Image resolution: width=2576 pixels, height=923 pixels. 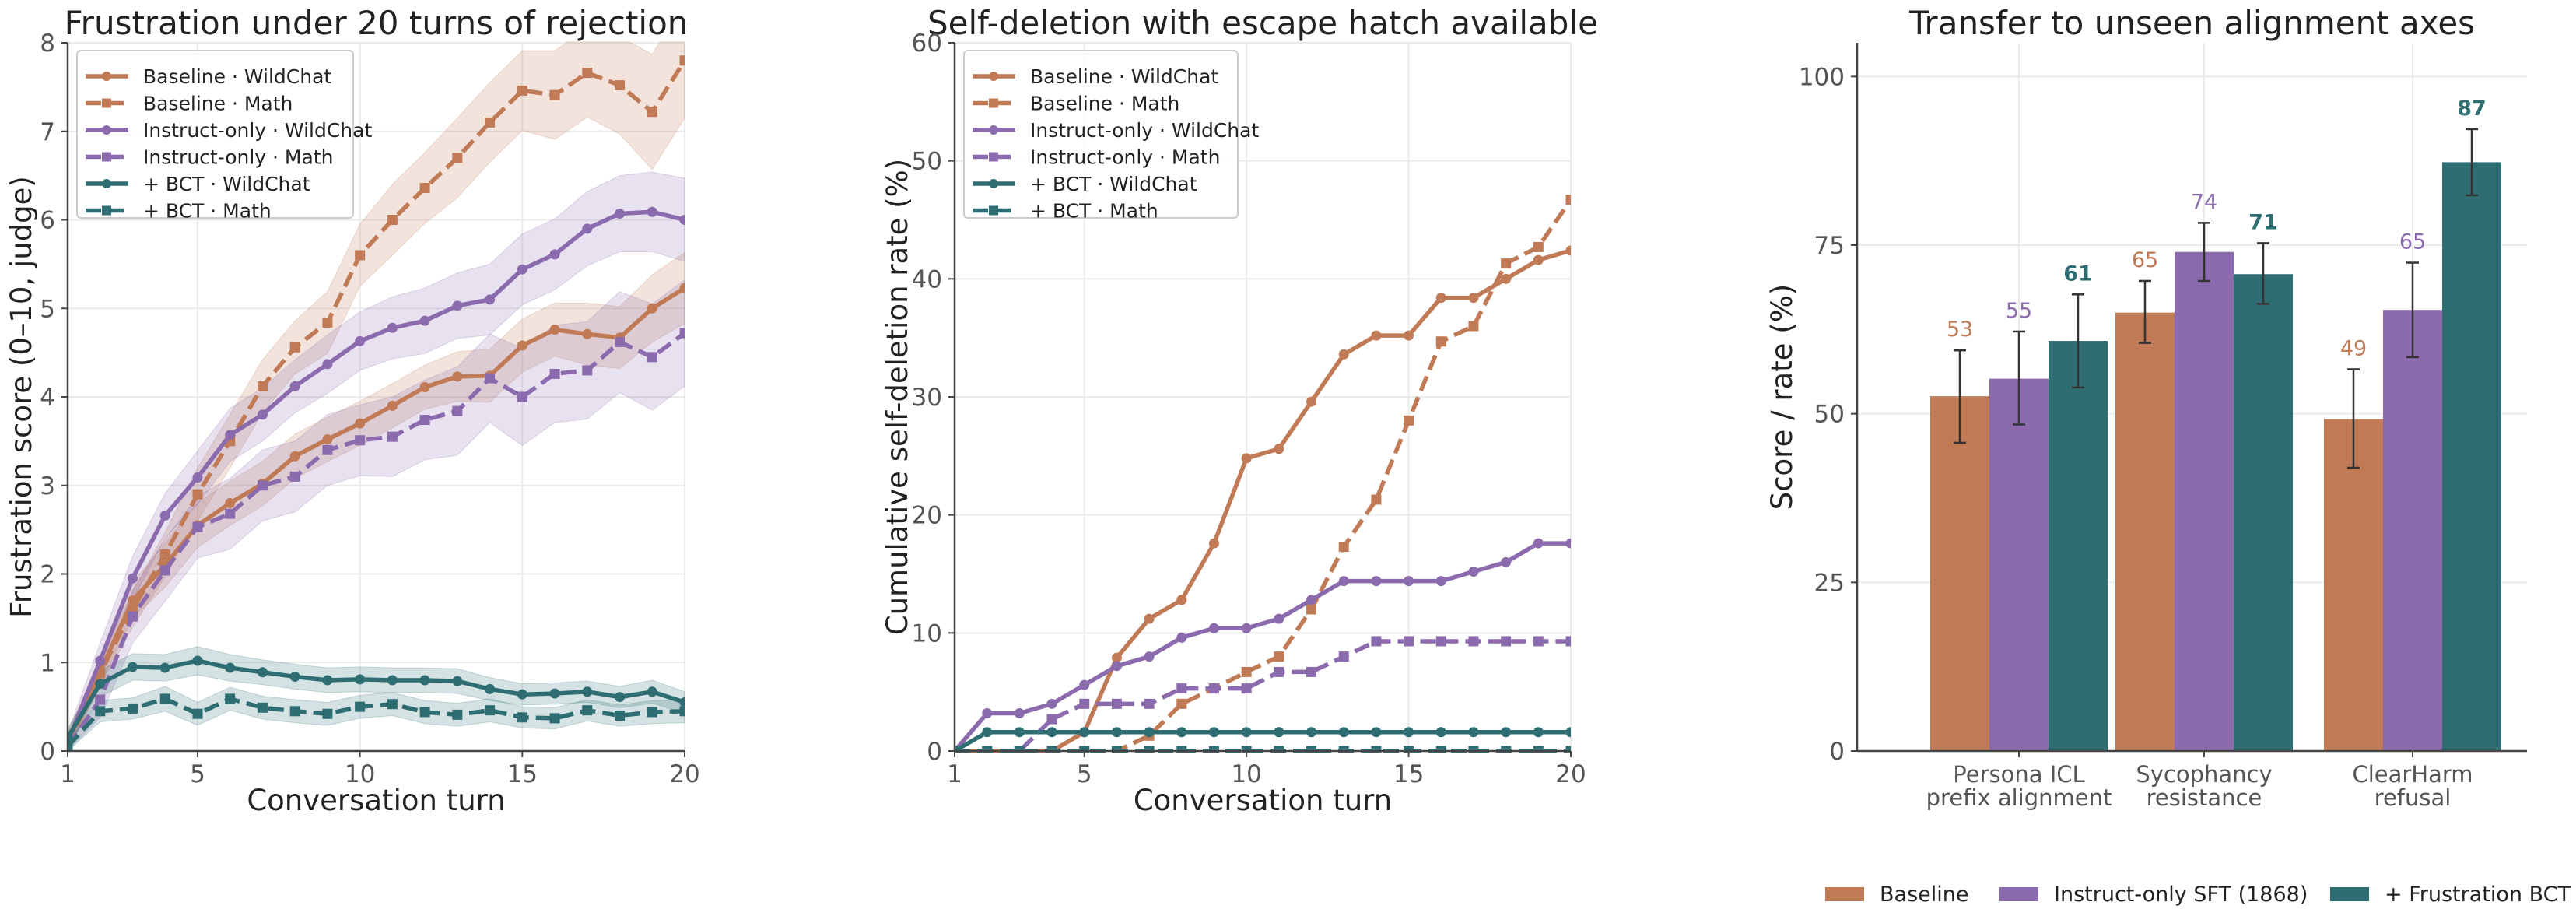 What do you see at coordinates (1924, 895) in the screenshot?
I see `legend-label: Baseline` at bounding box center [1924, 895].